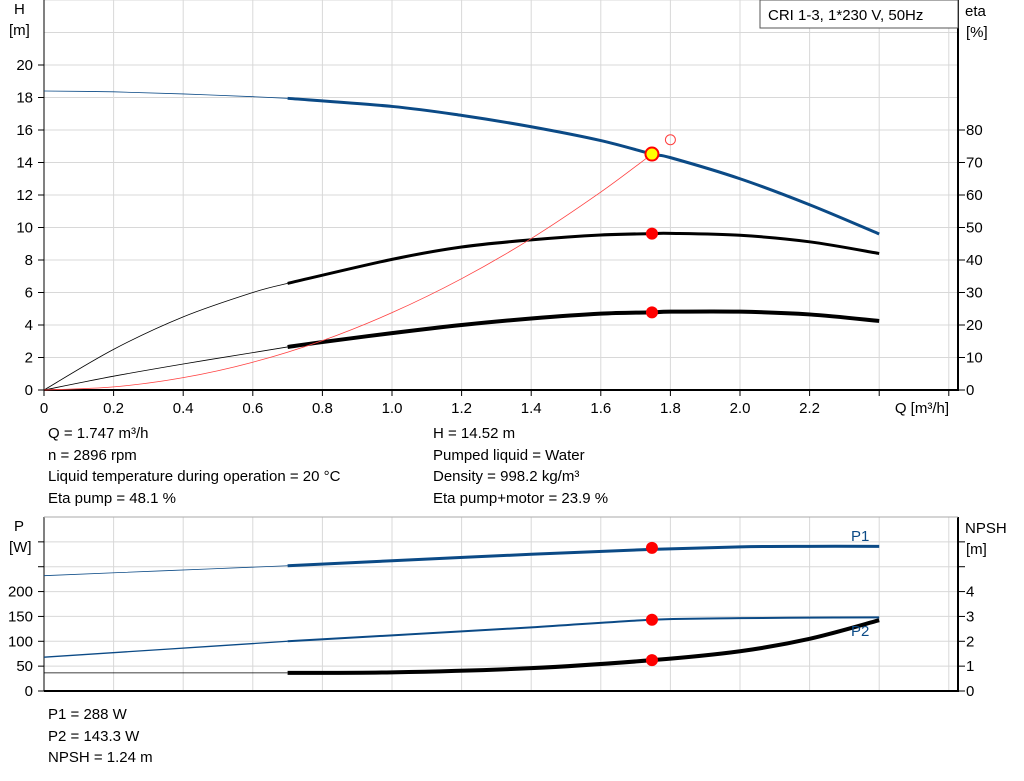 The width and height of the screenshot is (1024, 781). Describe the element at coordinates (29, 293) in the screenshot. I see `y-tick-label-left: 6` at that location.